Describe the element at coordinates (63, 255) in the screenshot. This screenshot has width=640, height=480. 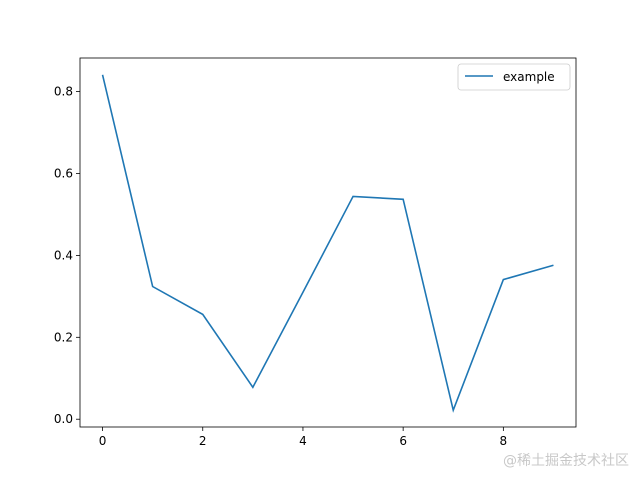
I see `y-tick-label: 0.4` at that location.